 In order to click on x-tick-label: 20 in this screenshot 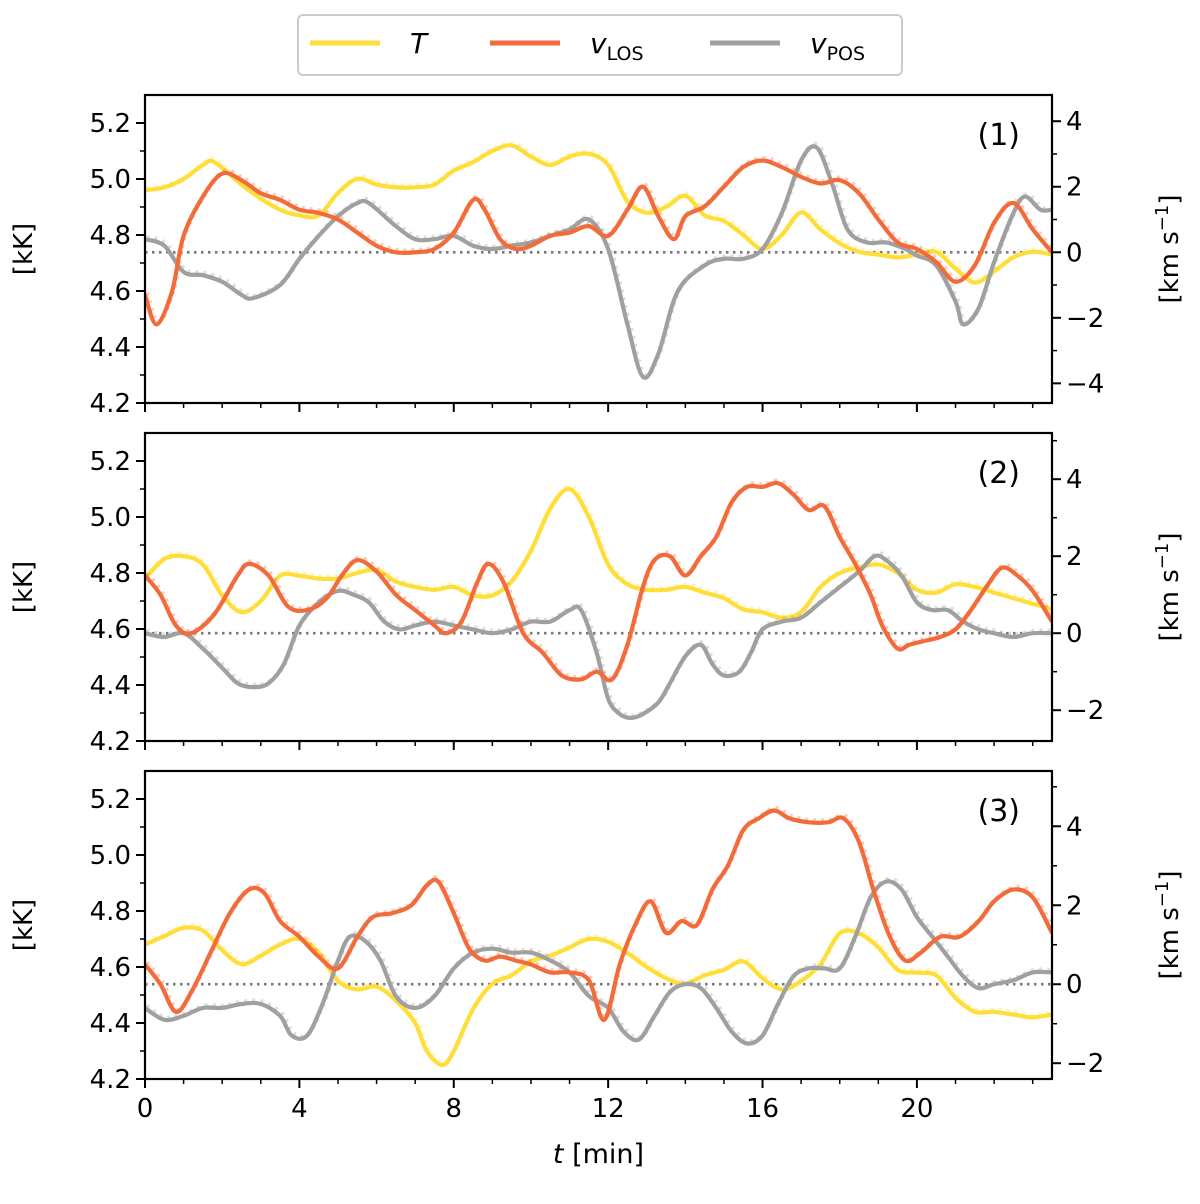, I will do `click(916, 1109)`.